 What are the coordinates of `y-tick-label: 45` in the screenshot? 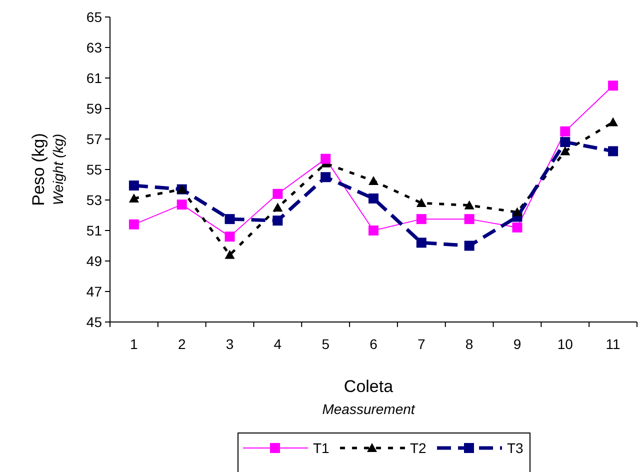 It's located at (94, 322).